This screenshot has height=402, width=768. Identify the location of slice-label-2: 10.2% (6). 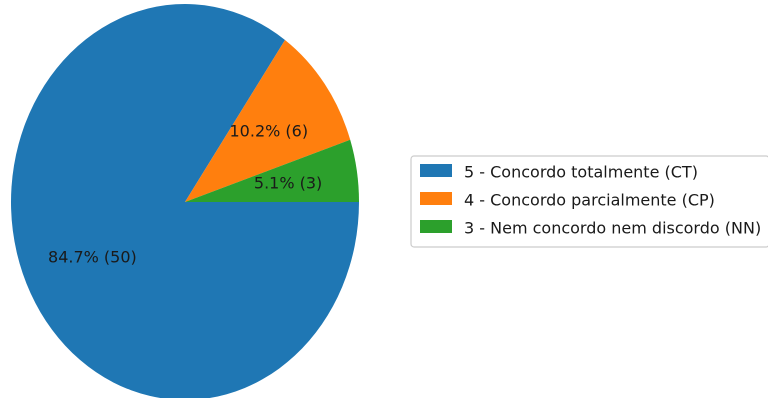
(269, 131).